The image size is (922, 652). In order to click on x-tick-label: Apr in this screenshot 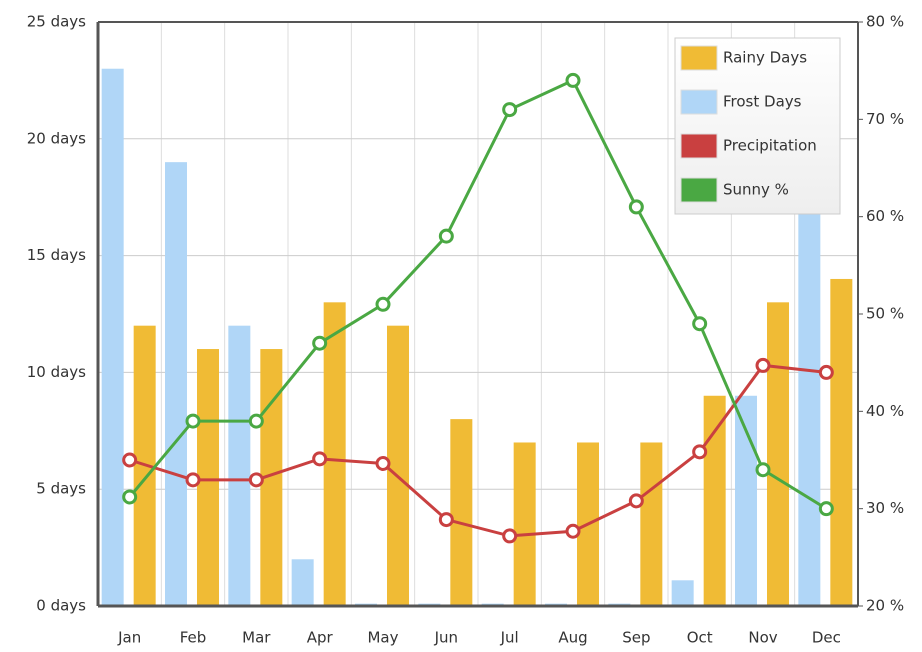, I will do `click(320, 638)`.